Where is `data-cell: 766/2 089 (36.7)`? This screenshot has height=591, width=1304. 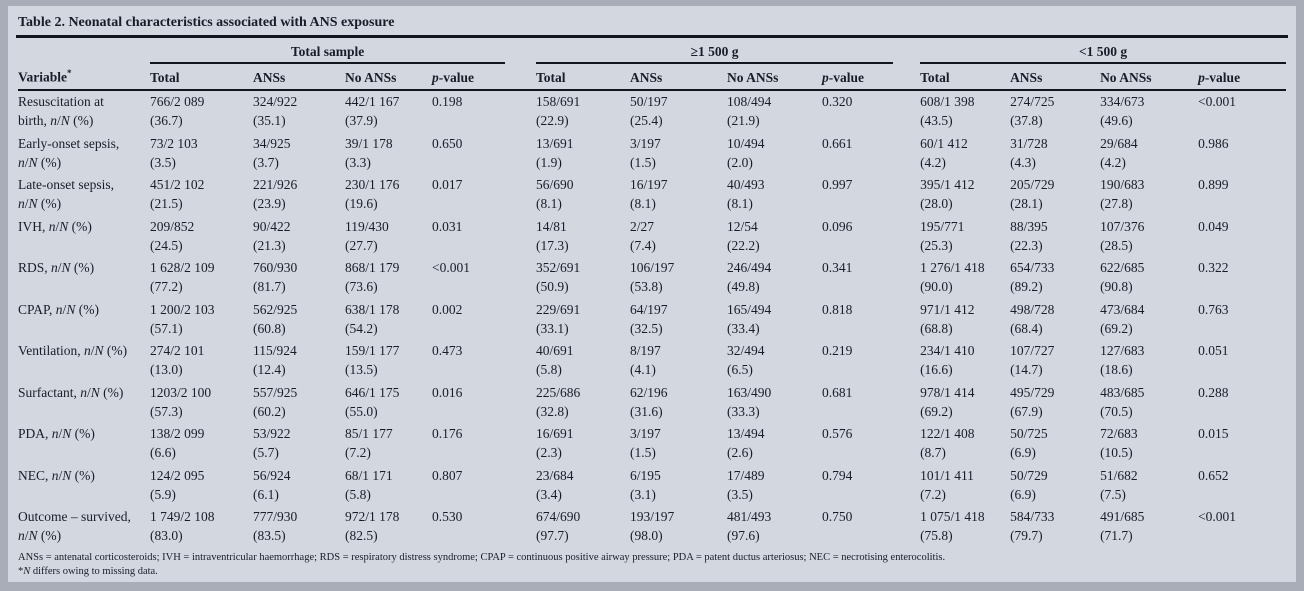 data-cell: 766/2 089 (36.7) is located at coordinates (177, 111).